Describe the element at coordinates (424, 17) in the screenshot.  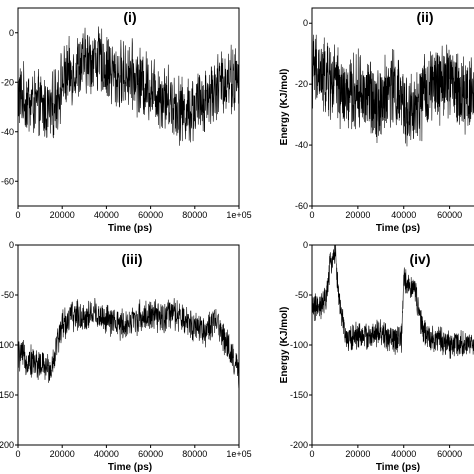
I see `panel-label: (ii)` at that location.